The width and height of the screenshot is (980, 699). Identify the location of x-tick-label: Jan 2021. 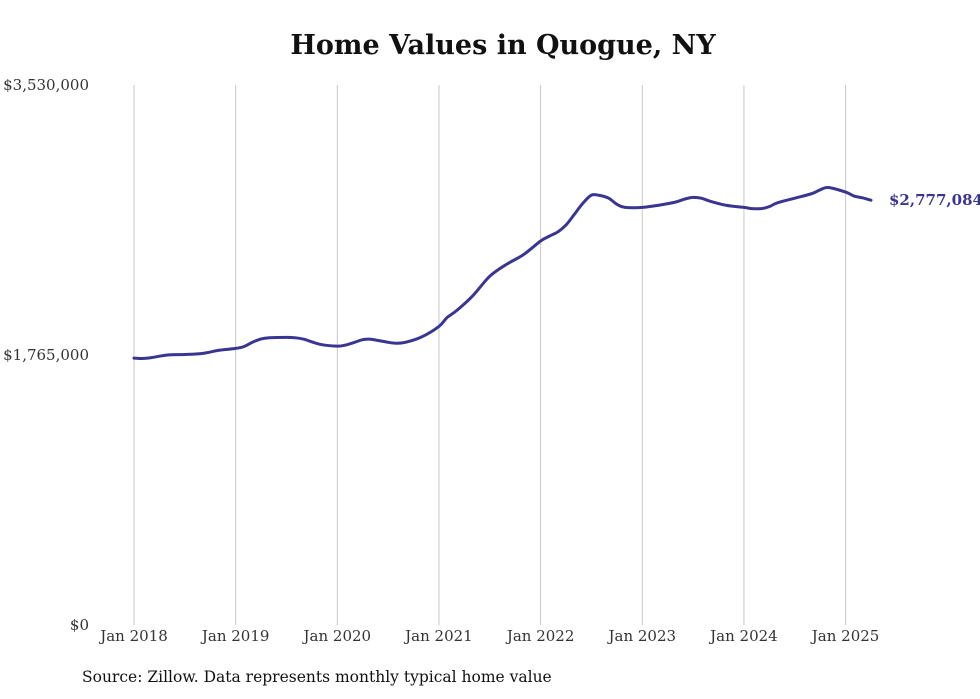
(438, 636).